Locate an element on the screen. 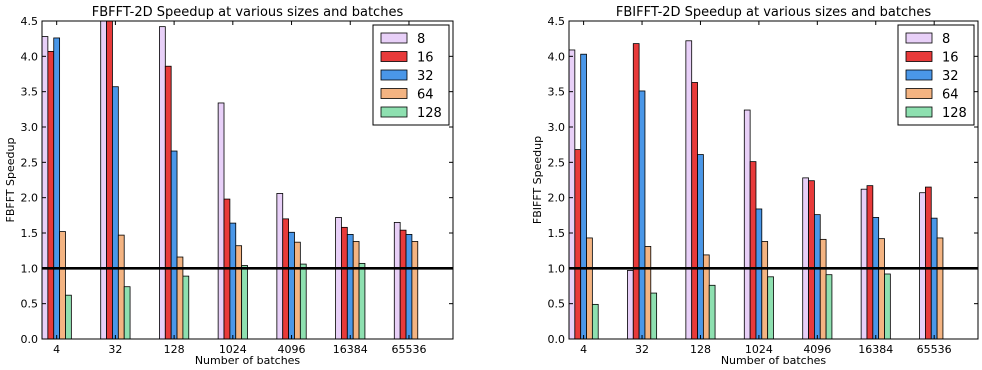 Image resolution: width=982 pixels, height=370 pixels. y-tick-label: 2.5 is located at coordinates (30, 162).